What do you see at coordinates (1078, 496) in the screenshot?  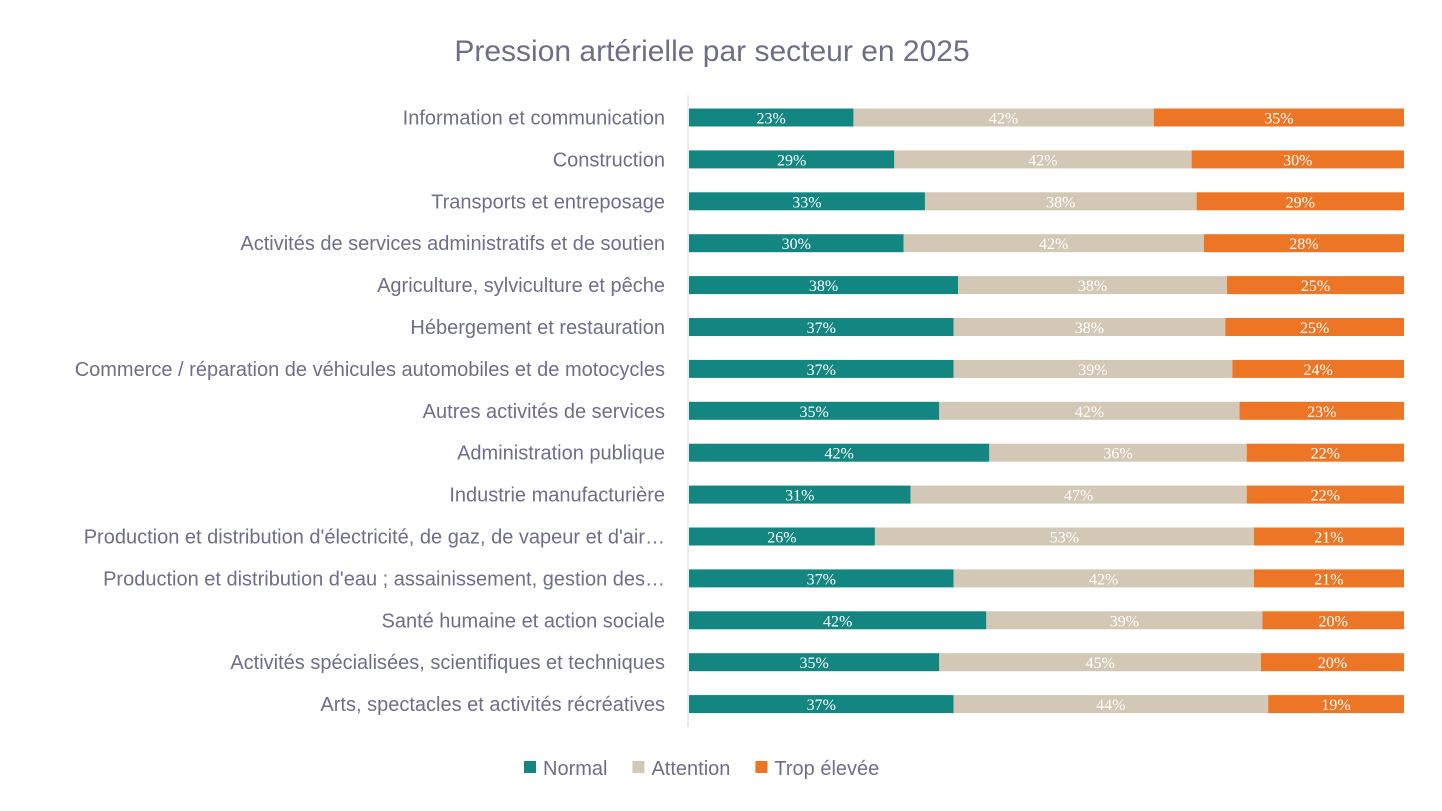 I see `data-label: 47%` at bounding box center [1078, 496].